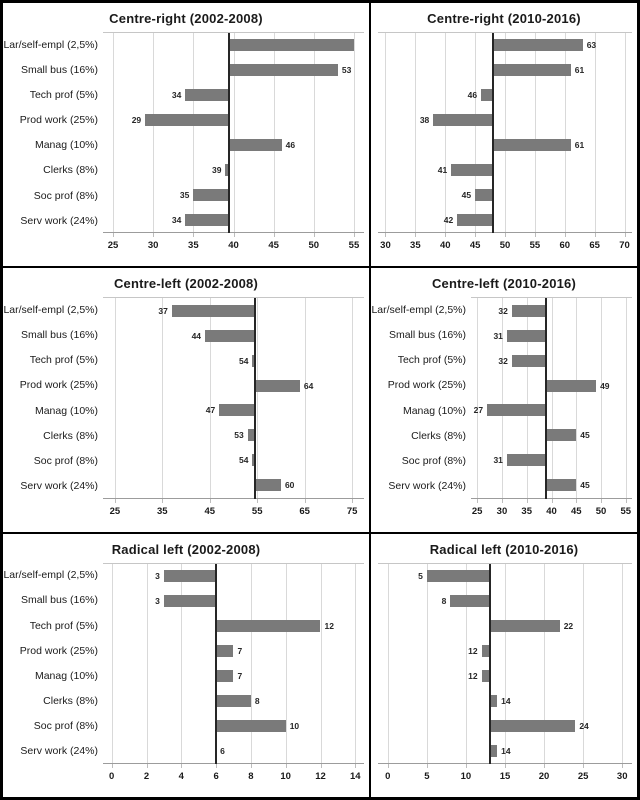 The width and height of the screenshot is (640, 800). I want to click on x-tick-label: 60, so click(565, 246).